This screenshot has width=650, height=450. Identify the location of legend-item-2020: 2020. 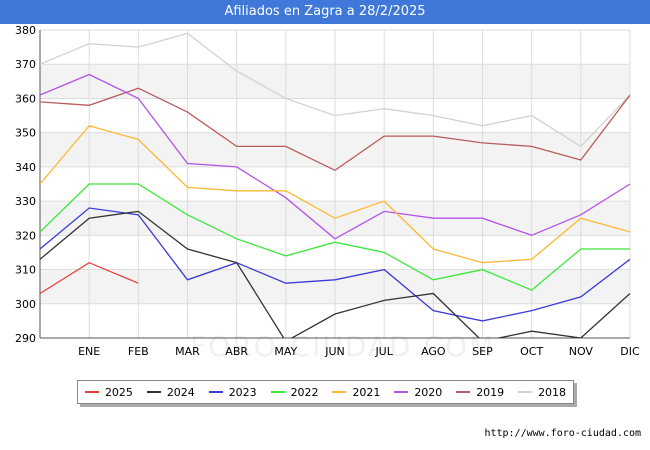
(418, 392).